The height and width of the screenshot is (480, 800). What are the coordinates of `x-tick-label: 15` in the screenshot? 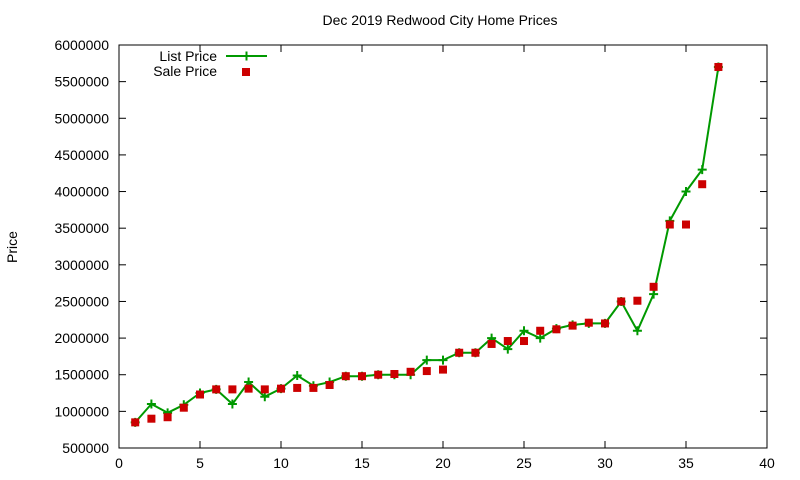 It's located at (362, 463).